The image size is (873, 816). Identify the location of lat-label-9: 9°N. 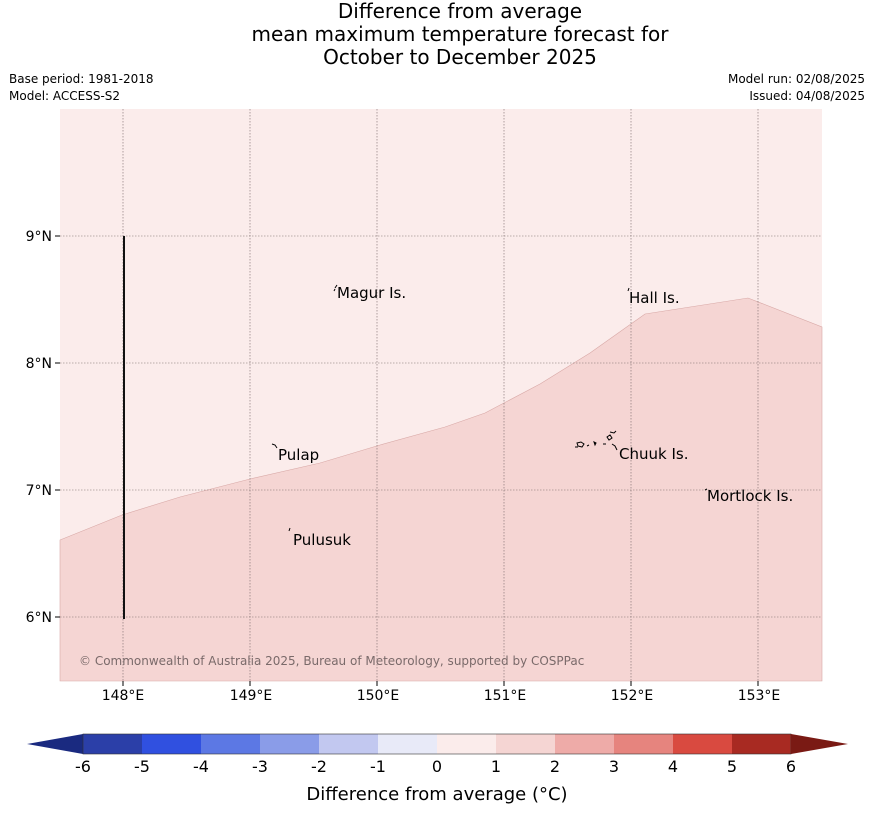
(39, 237).